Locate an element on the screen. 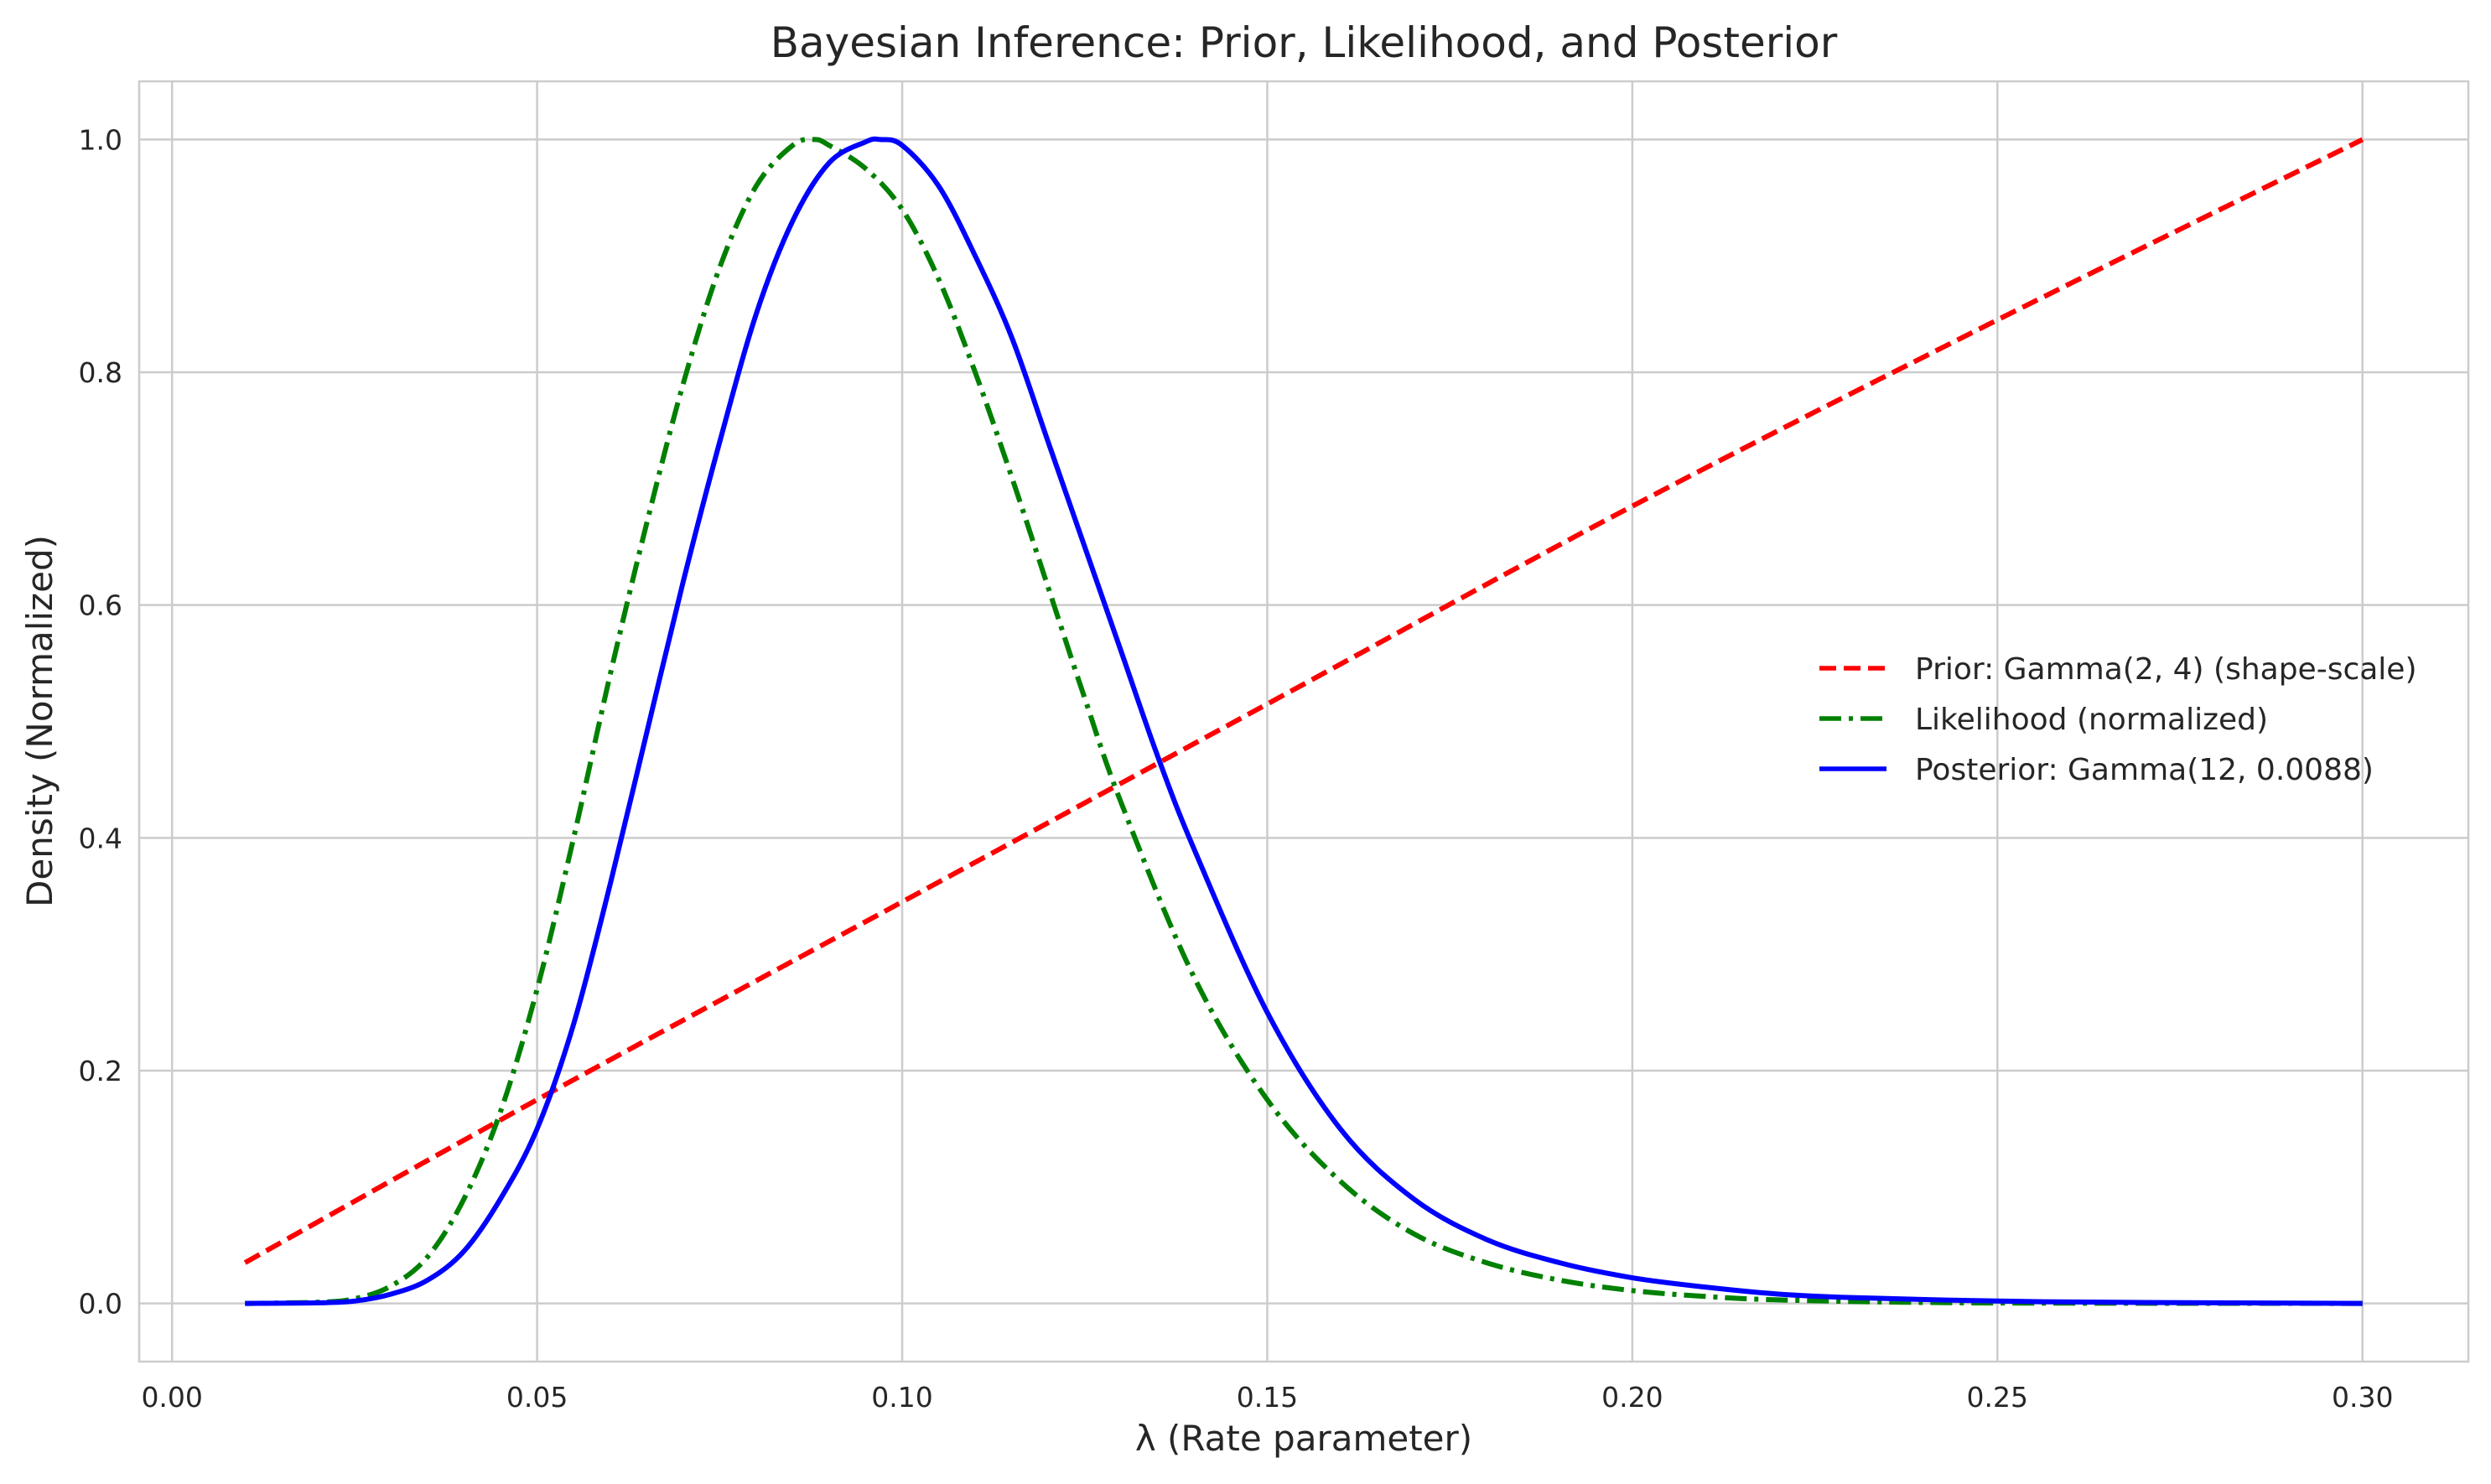  y-tick-label: 0.4 is located at coordinates (100, 838).